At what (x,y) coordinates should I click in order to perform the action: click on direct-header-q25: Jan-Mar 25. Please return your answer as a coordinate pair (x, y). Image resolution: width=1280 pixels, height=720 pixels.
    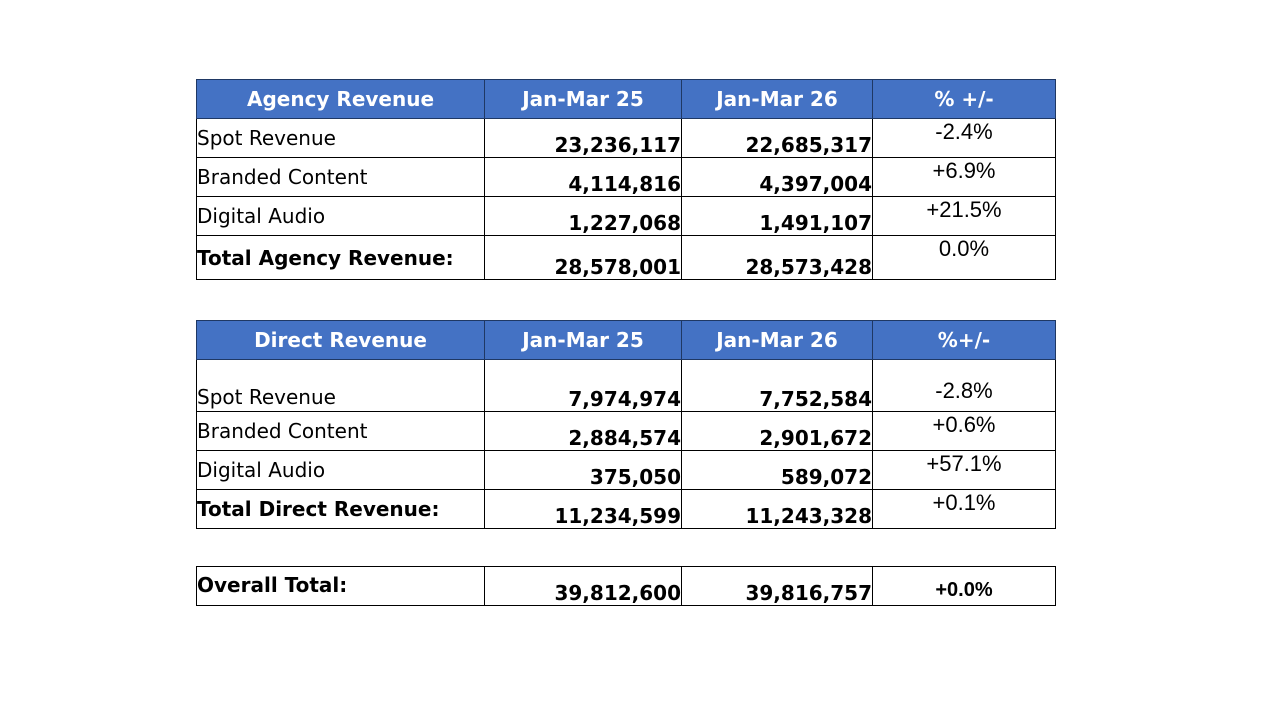
    Looking at the image, I should click on (583, 340).